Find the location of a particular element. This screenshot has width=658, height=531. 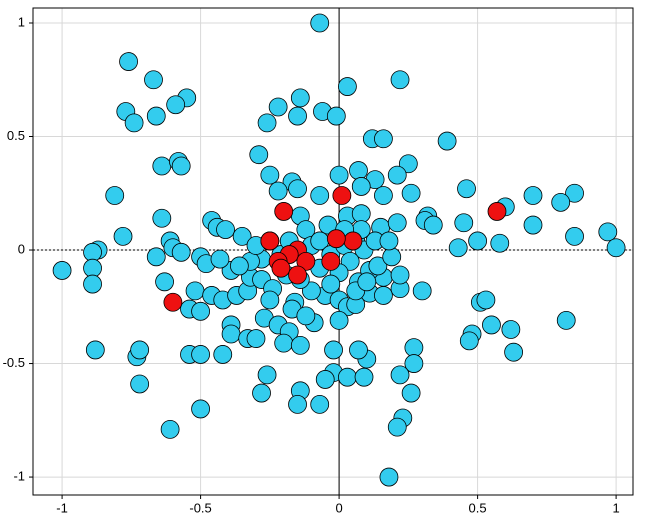

y-tick-label: -1 is located at coordinates (19, 476).